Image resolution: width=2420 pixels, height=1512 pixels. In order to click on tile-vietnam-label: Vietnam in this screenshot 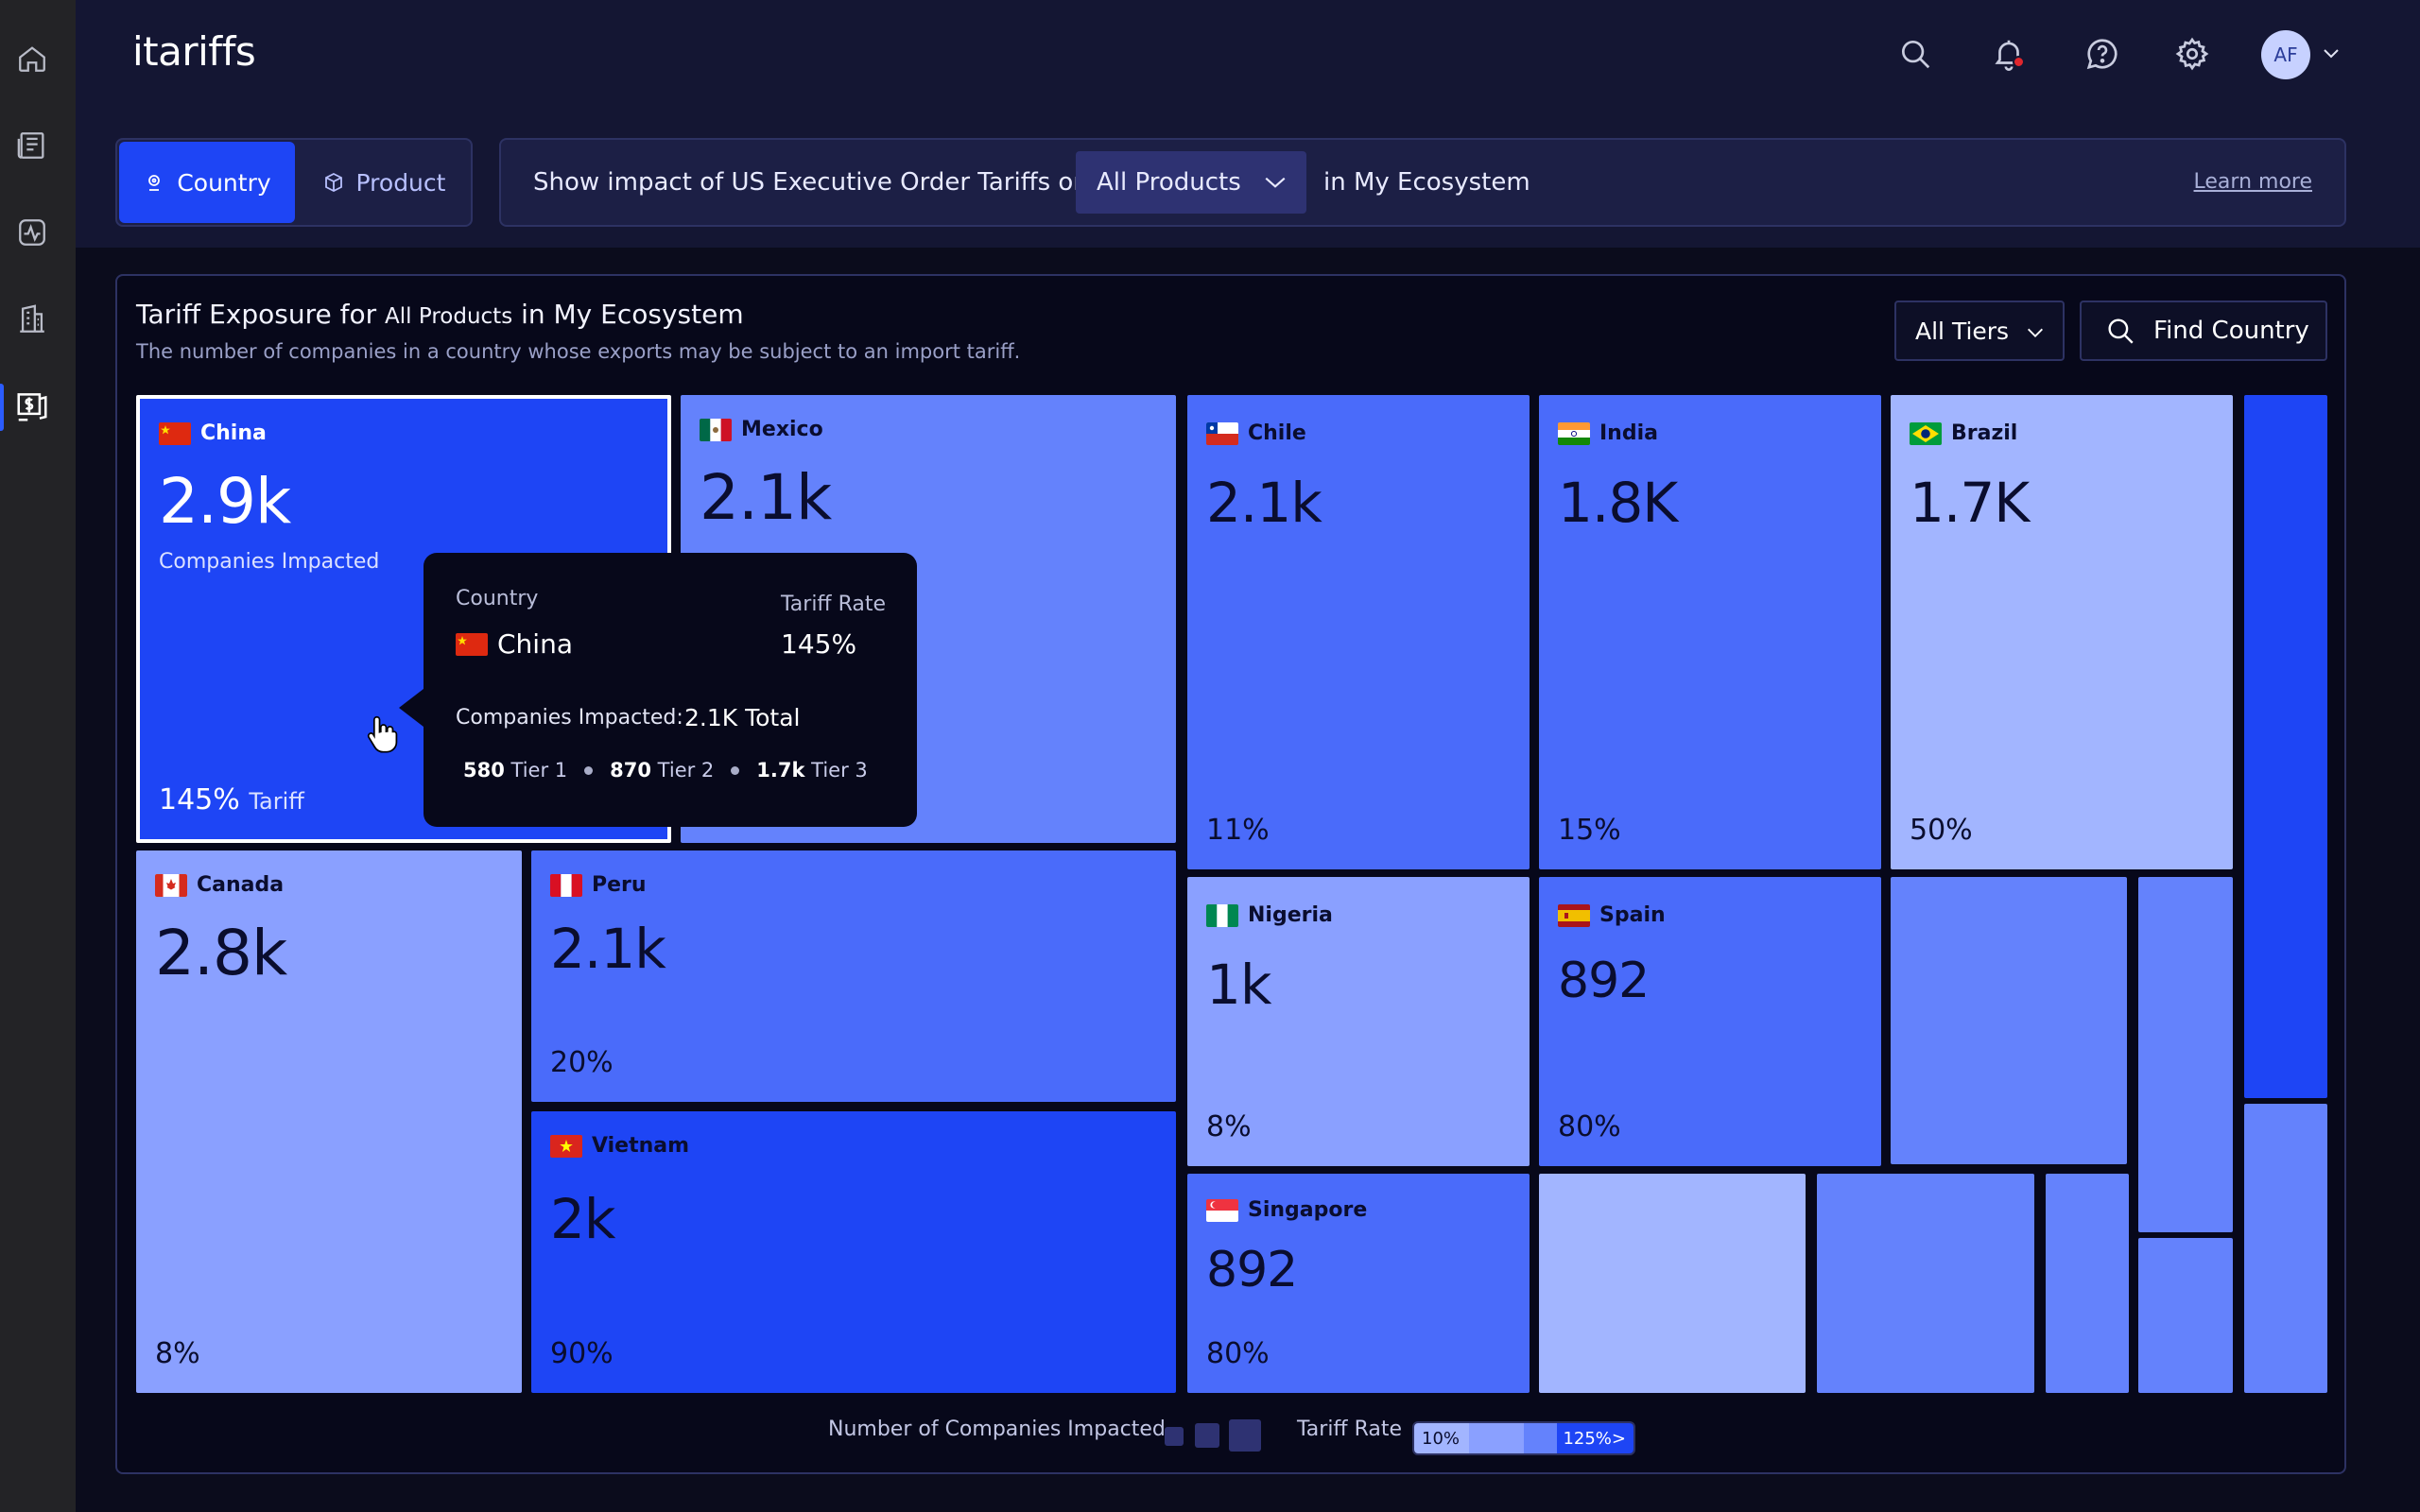, I will do `click(641, 1146)`.